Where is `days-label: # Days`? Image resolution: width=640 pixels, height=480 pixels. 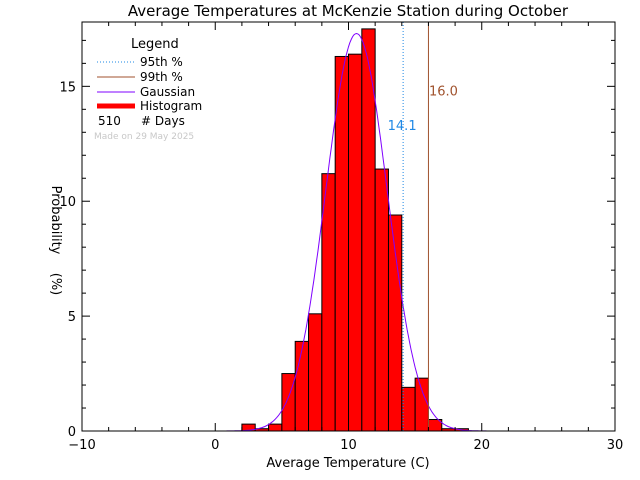
days-label: # Days is located at coordinates (163, 121).